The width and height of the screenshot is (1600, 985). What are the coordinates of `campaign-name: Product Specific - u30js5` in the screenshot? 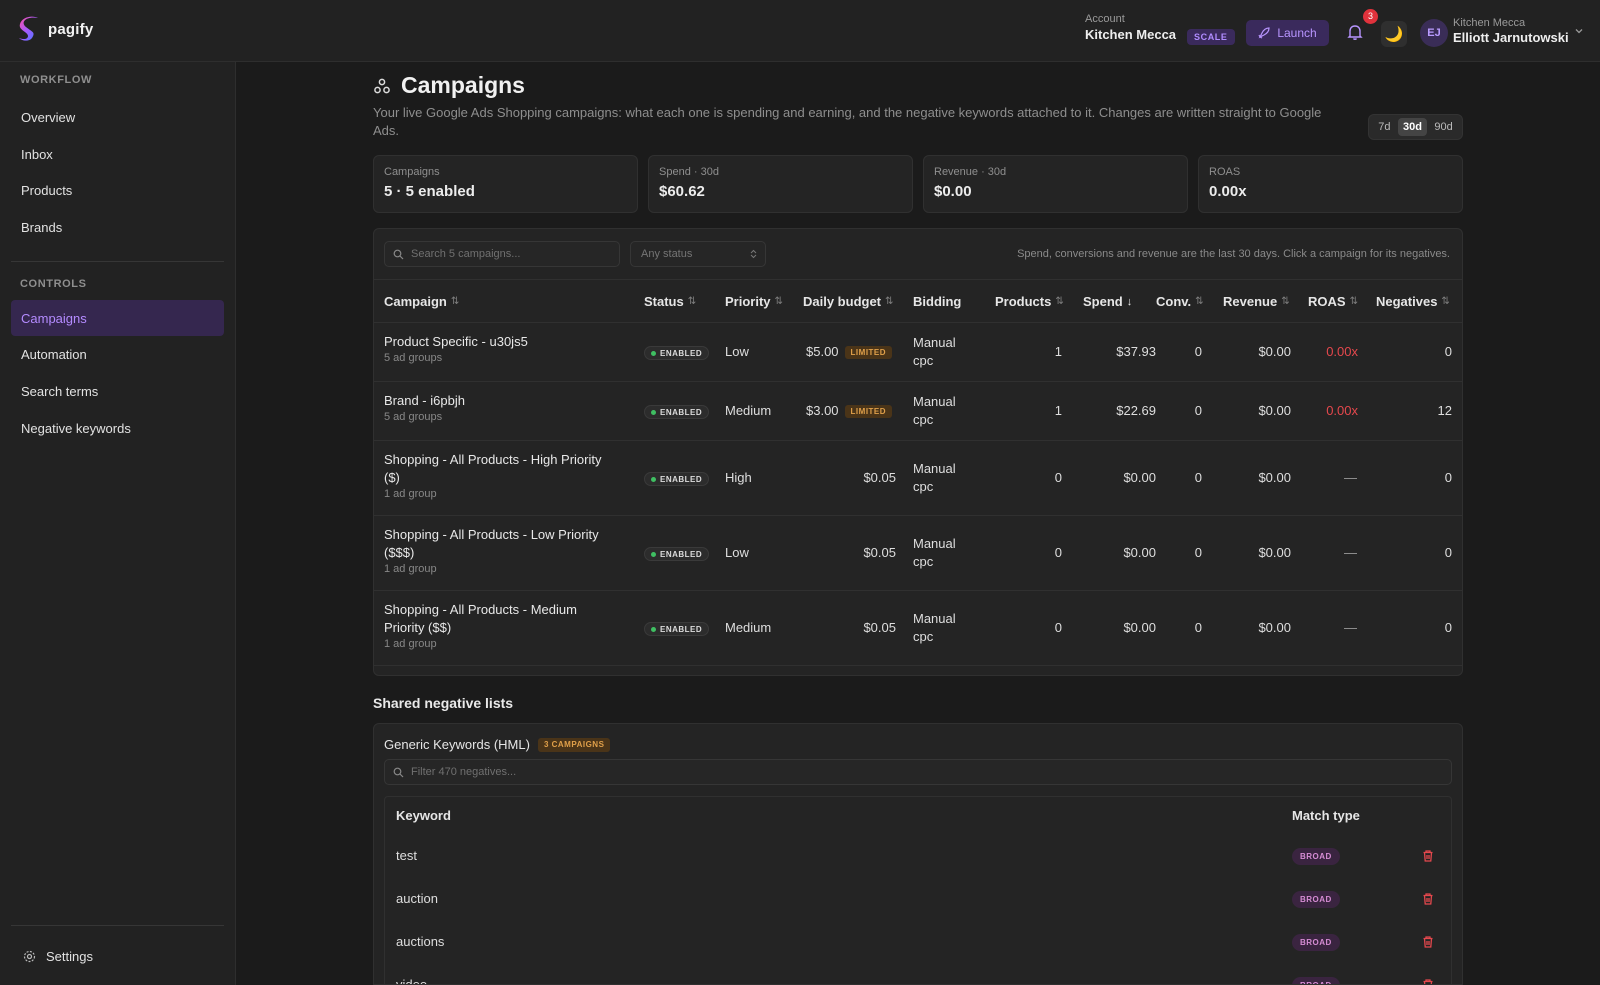 It's located at (456, 341).